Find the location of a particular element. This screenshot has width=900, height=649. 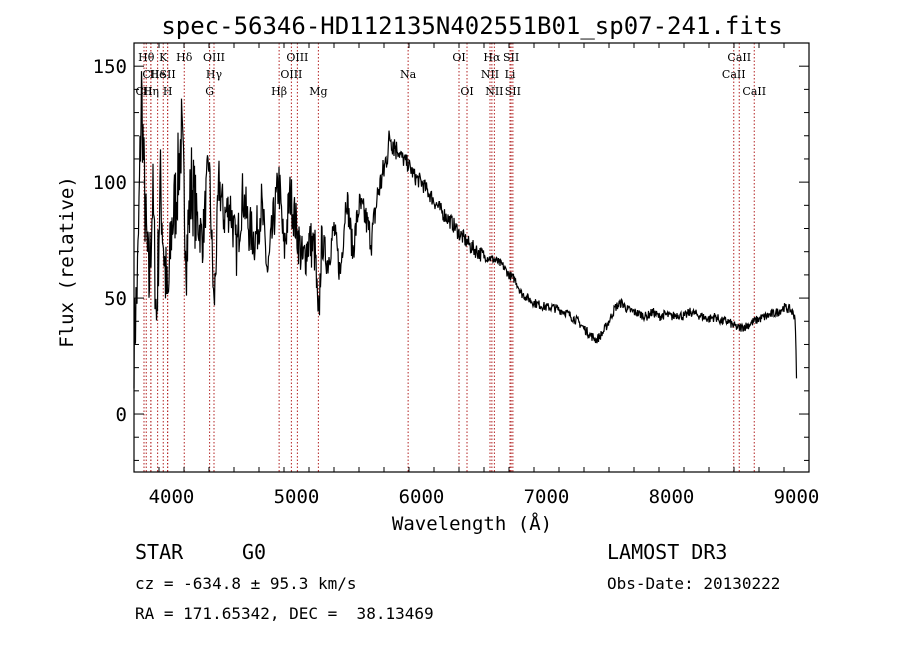

observation-date: Obs-Date: 20130222 is located at coordinates (694, 583).